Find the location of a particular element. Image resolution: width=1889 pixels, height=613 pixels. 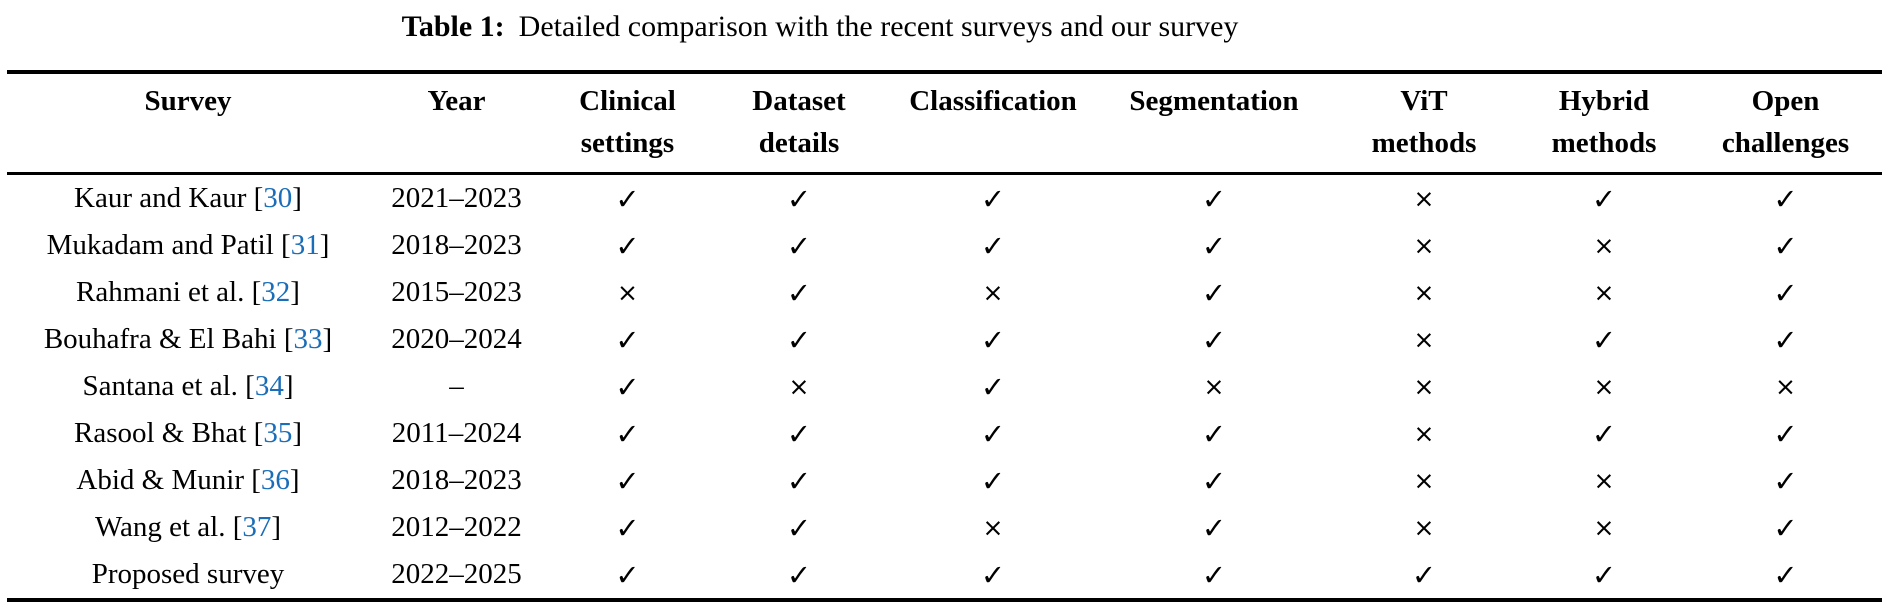

survey-cell: Rahmani et al. [32] is located at coordinates (188, 292).